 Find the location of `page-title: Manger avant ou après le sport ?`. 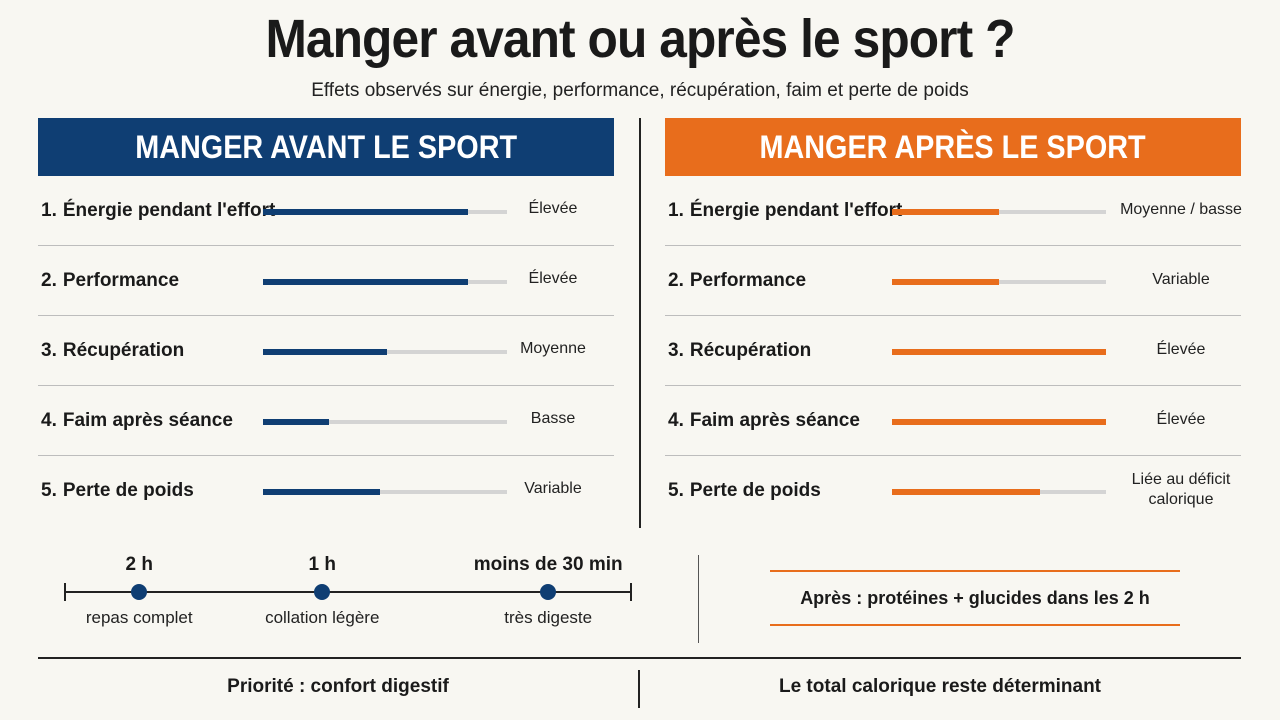

page-title: Manger avant ou après le sport ? is located at coordinates (640, 39).